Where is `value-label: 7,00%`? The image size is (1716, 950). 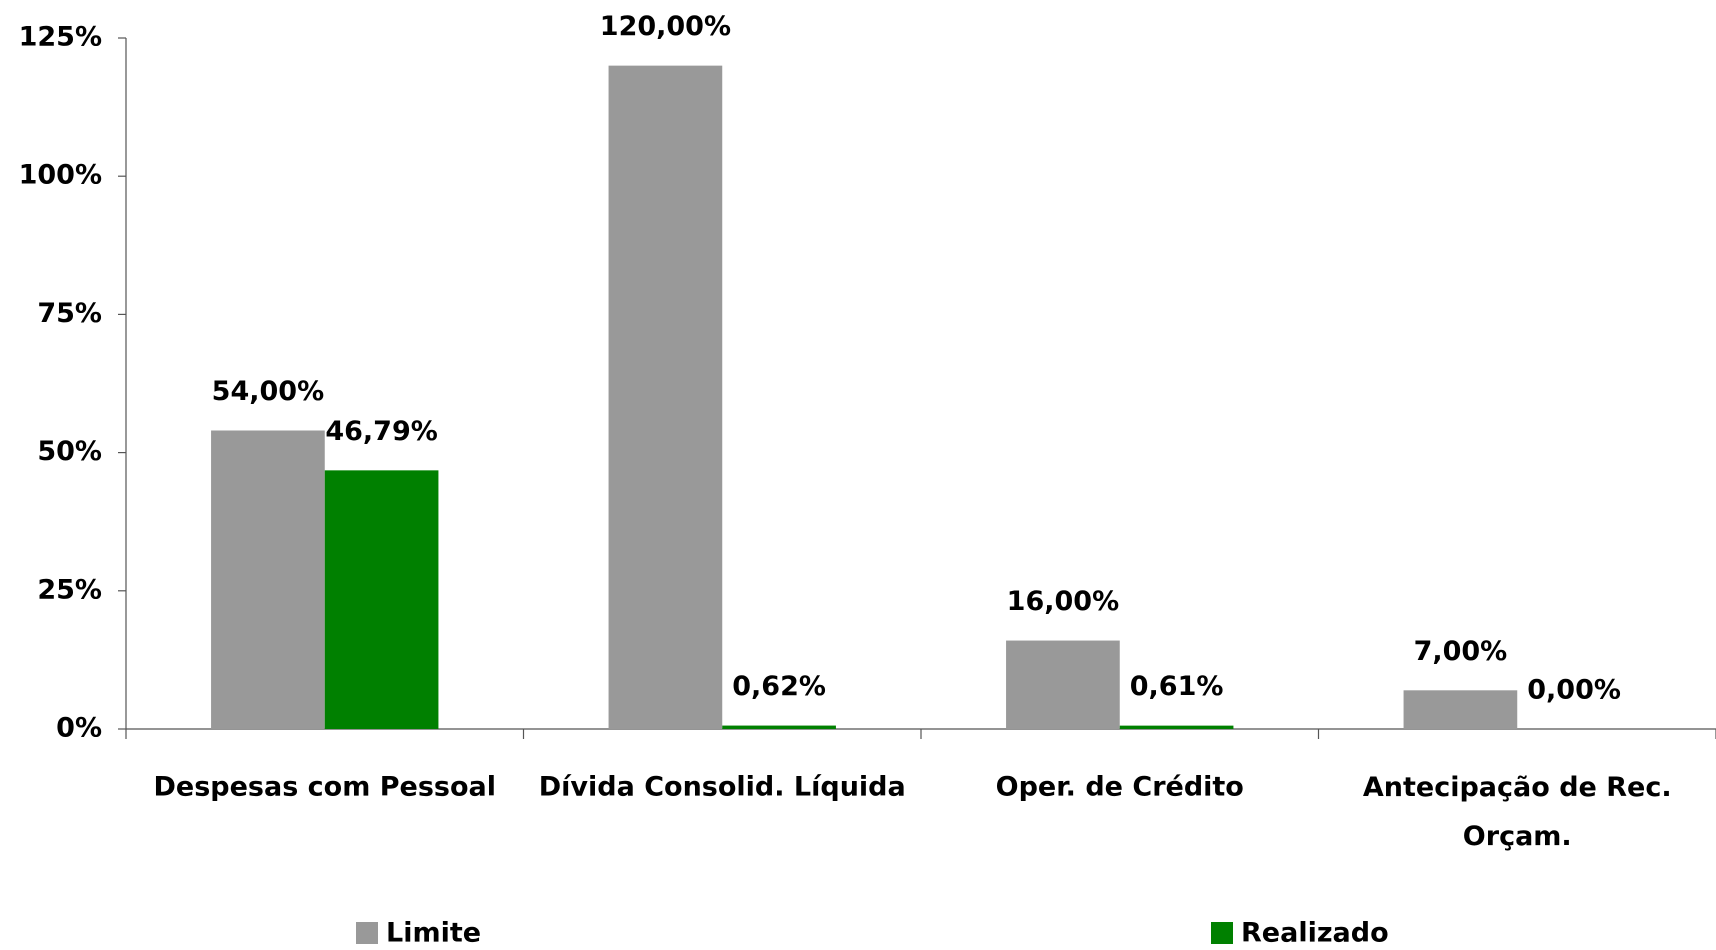 value-label: 7,00% is located at coordinates (1461, 651).